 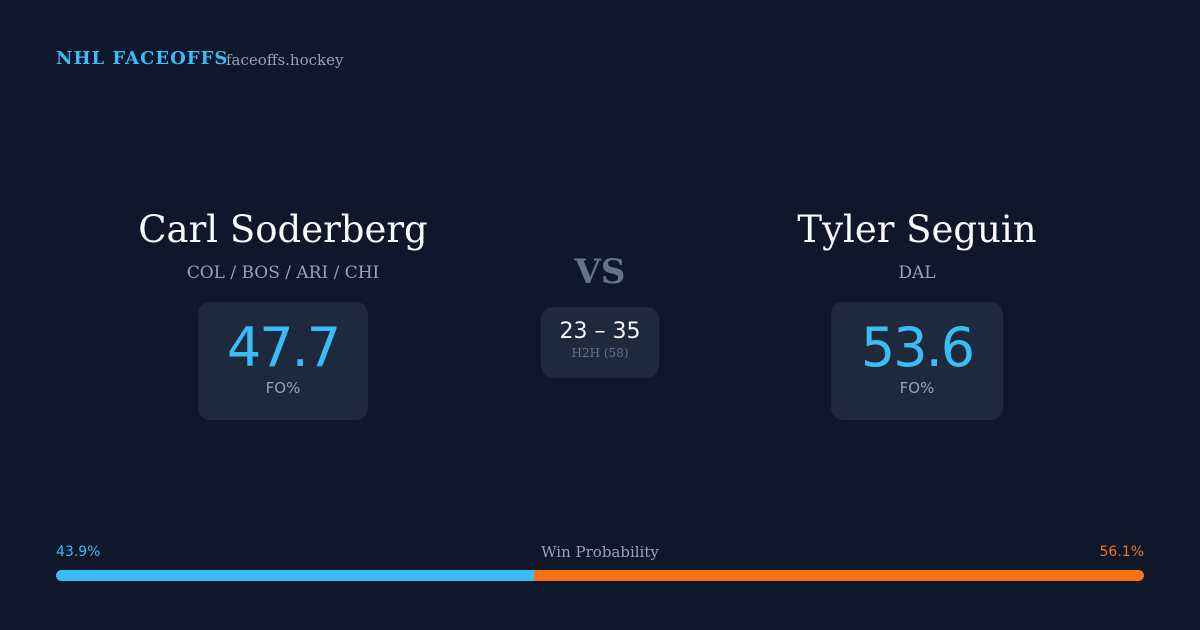 What do you see at coordinates (917, 229) in the screenshot?
I see `player-name: Tyler Seguin` at bounding box center [917, 229].